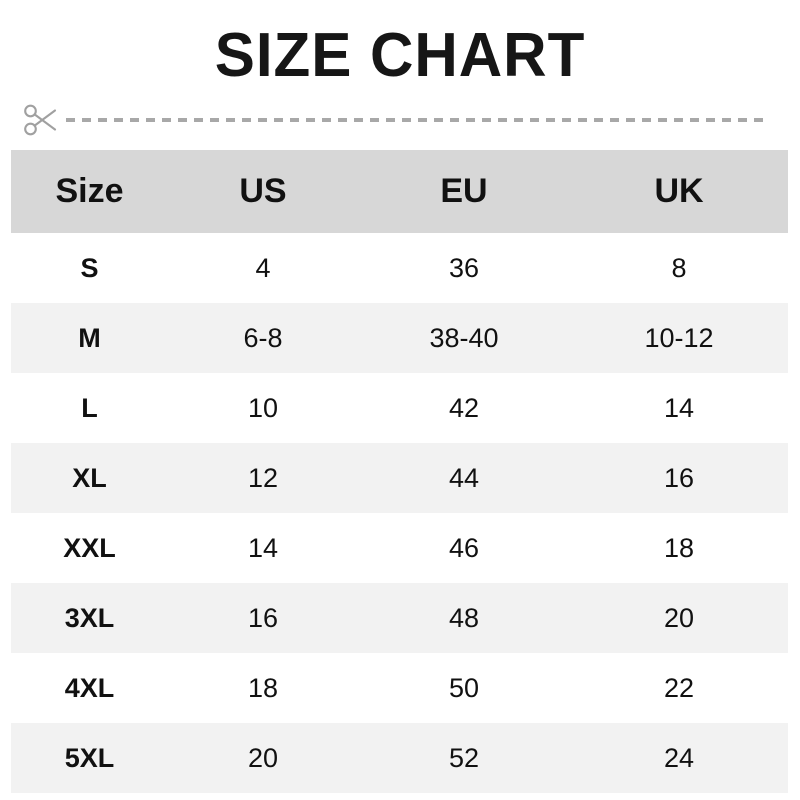 Image resolution: width=800 pixels, height=800 pixels. Describe the element at coordinates (263, 408) in the screenshot. I see `cell-us: 10` at that location.